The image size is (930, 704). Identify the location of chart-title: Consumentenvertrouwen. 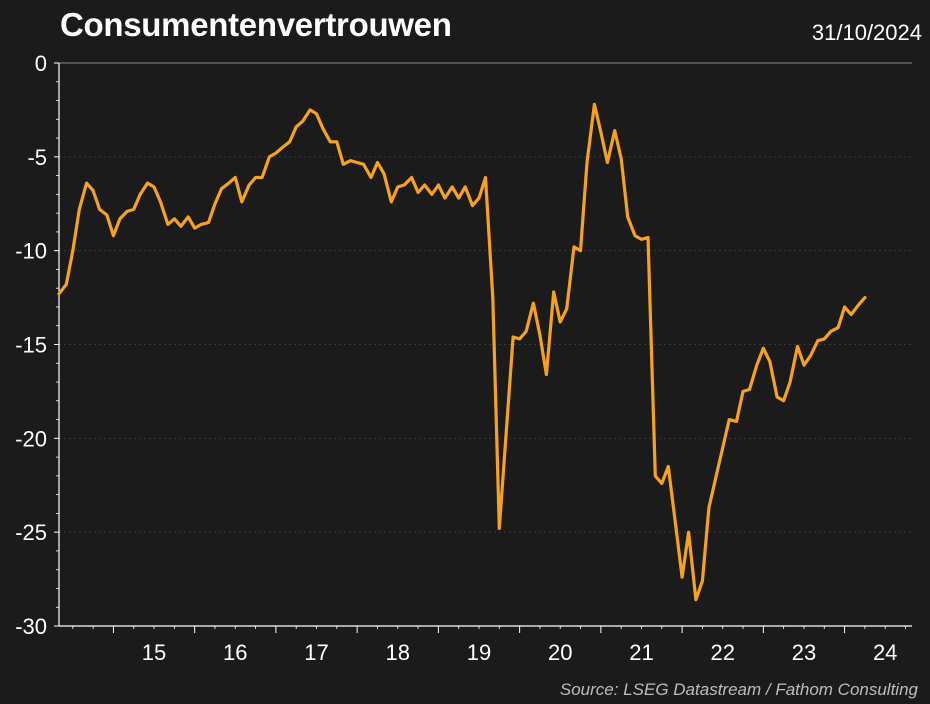
(256, 24).